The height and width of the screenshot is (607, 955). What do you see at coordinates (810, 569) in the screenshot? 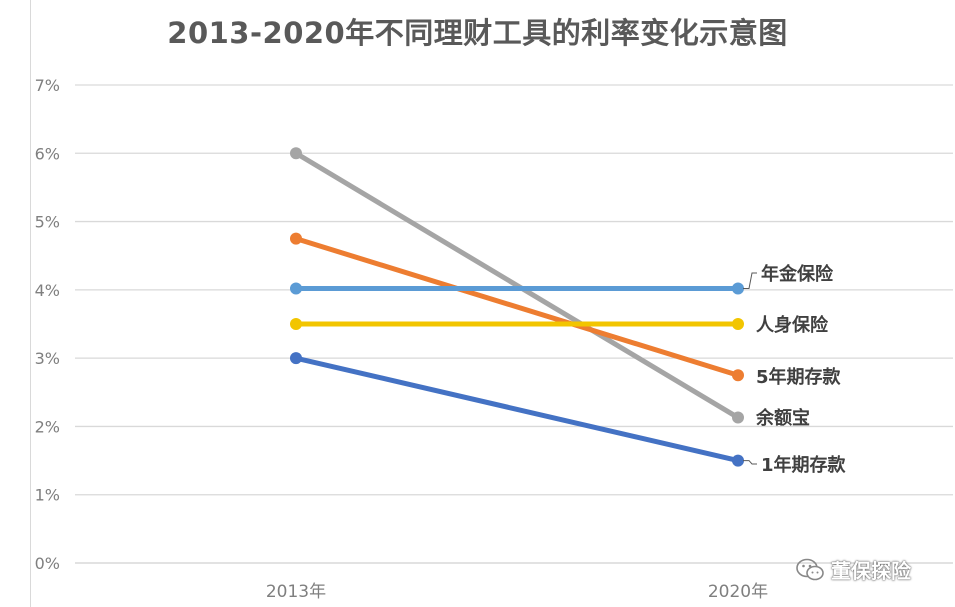
I see `wechat-icon` at bounding box center [810, 569].